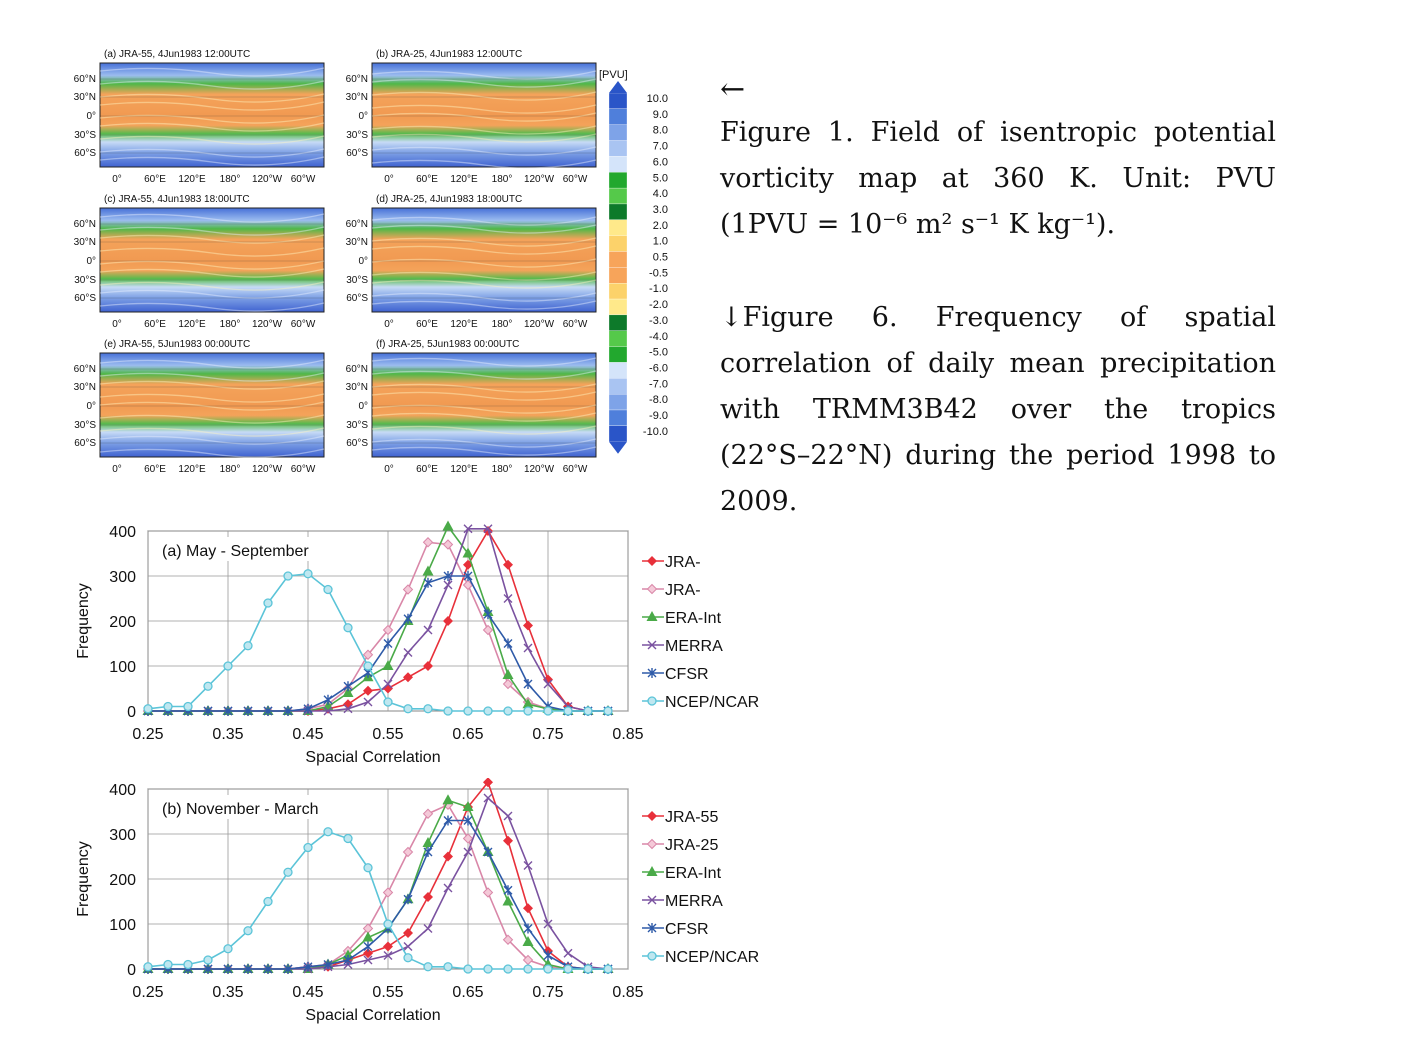 The width and height of the screenshot is (1408, 1063). Describe the element at coordinates (660, 162) in the screenshot. I see `colorbar-tick-label: 6.0` at that location.